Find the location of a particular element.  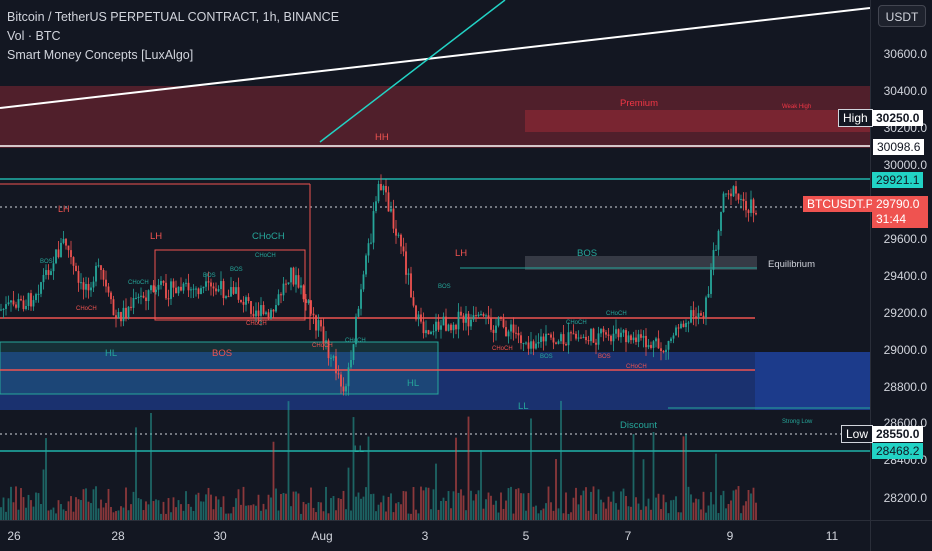

line-price-badge-a: 30098.6 is located at coordinates (899, 147).